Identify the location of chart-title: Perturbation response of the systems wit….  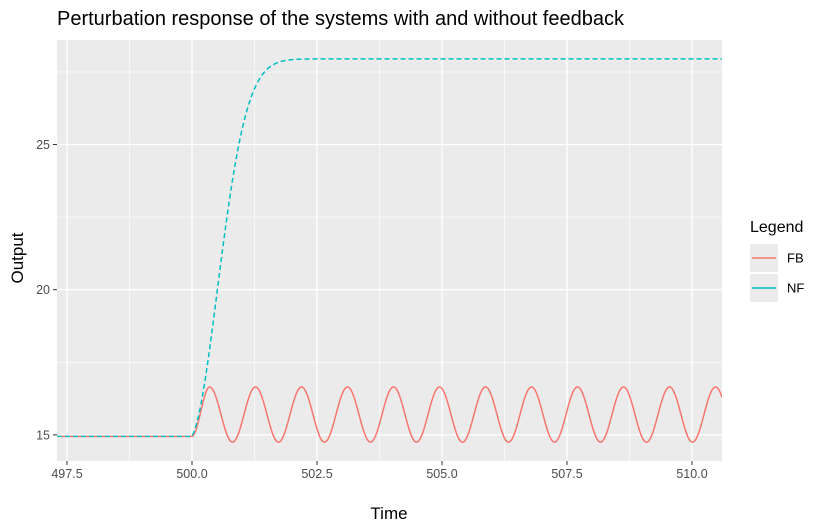
(341, 19).